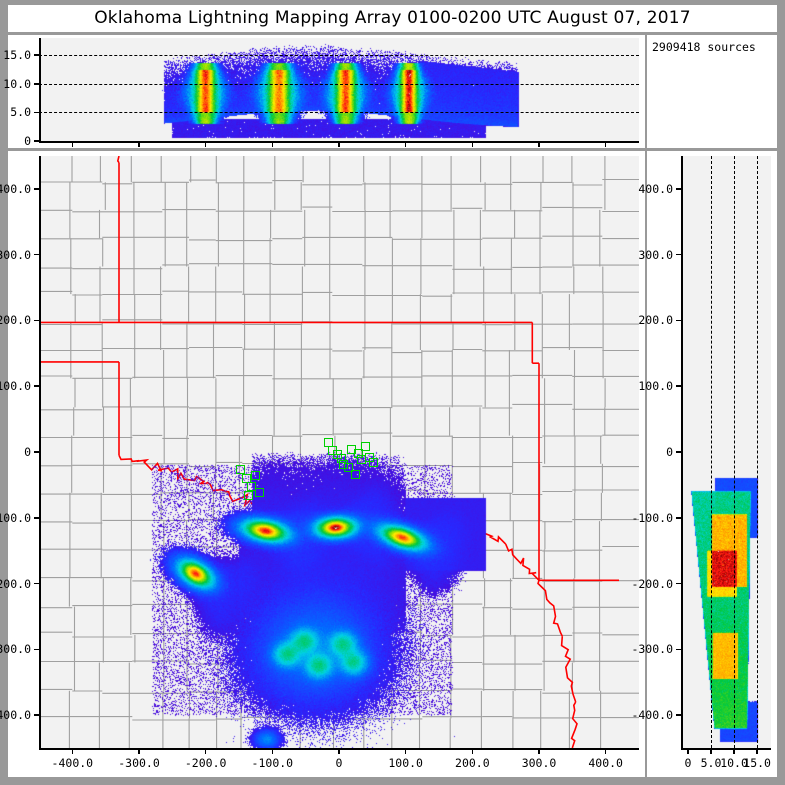 The height and width of the screenshot is (785, 785). Describe the element at coordinates (669, 452) in the screenshot. I see `right-y-ticklabel-4: 0` at that location.